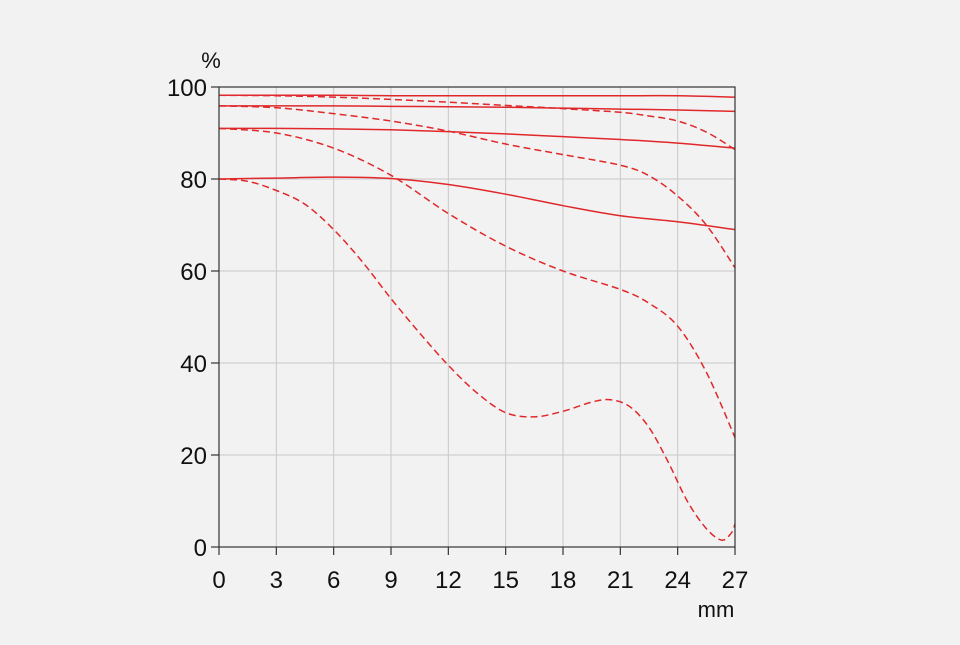 This screenshot has width=960, height=645. What do you see at coordinates (187, 88) in the screenshot?
I see `y-tick-label: 100` at bounding box center [187, 88].